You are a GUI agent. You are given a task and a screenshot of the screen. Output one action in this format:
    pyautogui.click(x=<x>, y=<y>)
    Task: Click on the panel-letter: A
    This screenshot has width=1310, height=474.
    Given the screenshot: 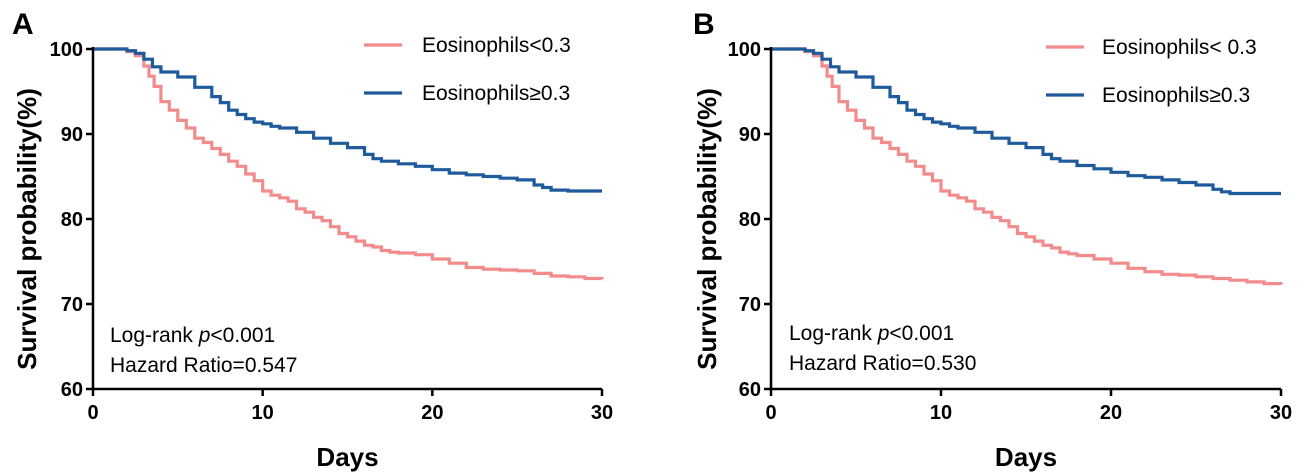 What is the action you would take?
    pyautogui.click(x=23, y=24)
    